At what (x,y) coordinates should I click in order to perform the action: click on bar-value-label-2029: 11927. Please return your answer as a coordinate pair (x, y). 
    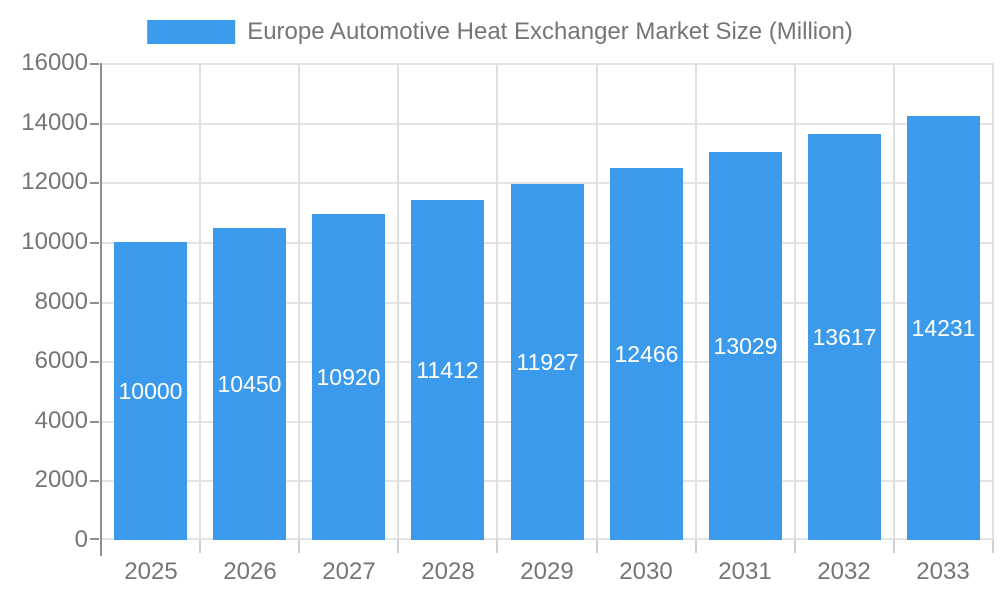
    Looking at the image, I should click on (547, 362).